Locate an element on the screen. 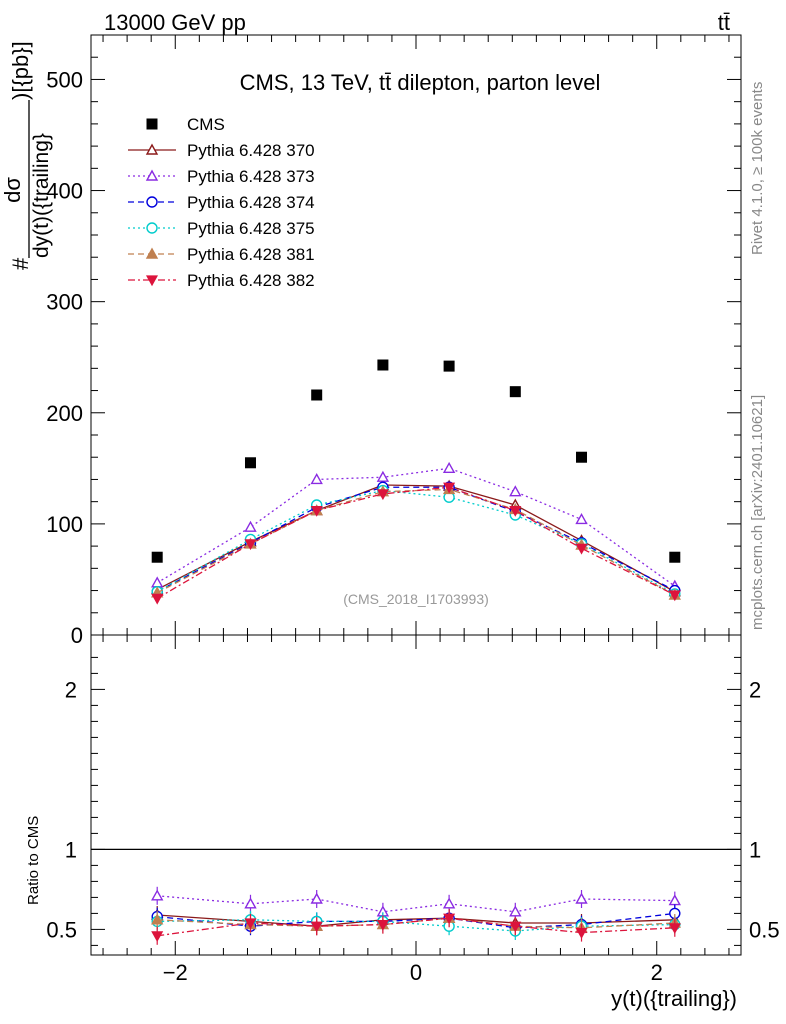 The height and width of the screenshot is (1024, 786). legend-label-374: Pythia 6.428 374 is located at coordinates (251, 202).